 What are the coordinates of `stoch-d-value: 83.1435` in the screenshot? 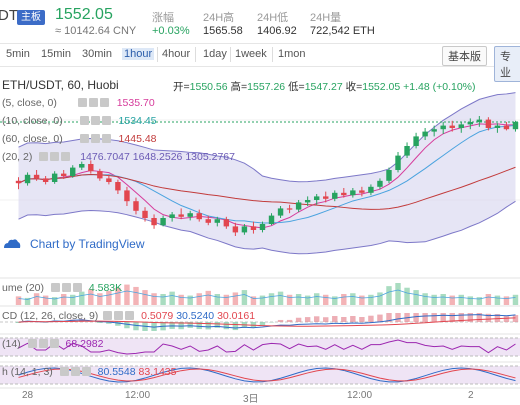 It's located at (158, 372).